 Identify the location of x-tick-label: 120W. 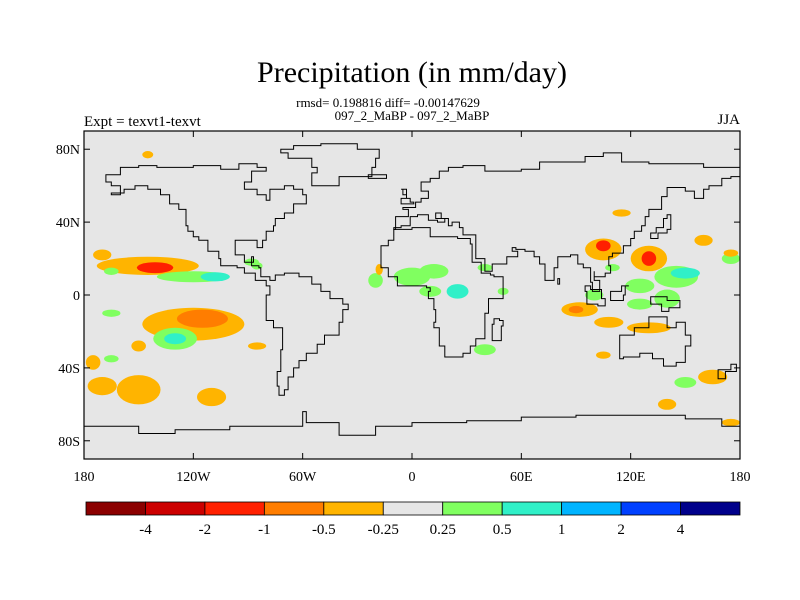
(193, 477).